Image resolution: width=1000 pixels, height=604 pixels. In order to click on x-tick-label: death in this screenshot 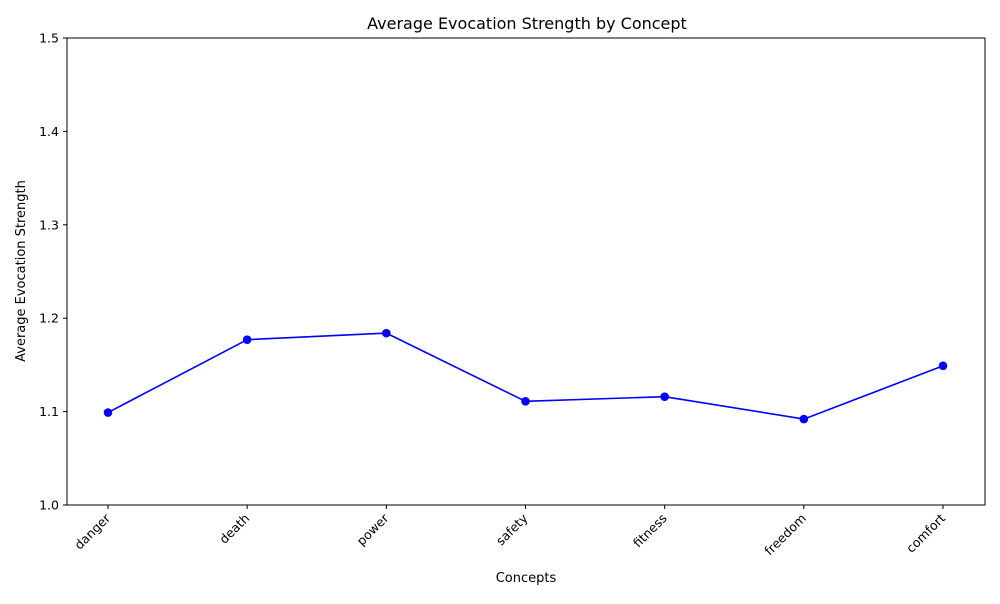, I will do `click(234, 529)`.